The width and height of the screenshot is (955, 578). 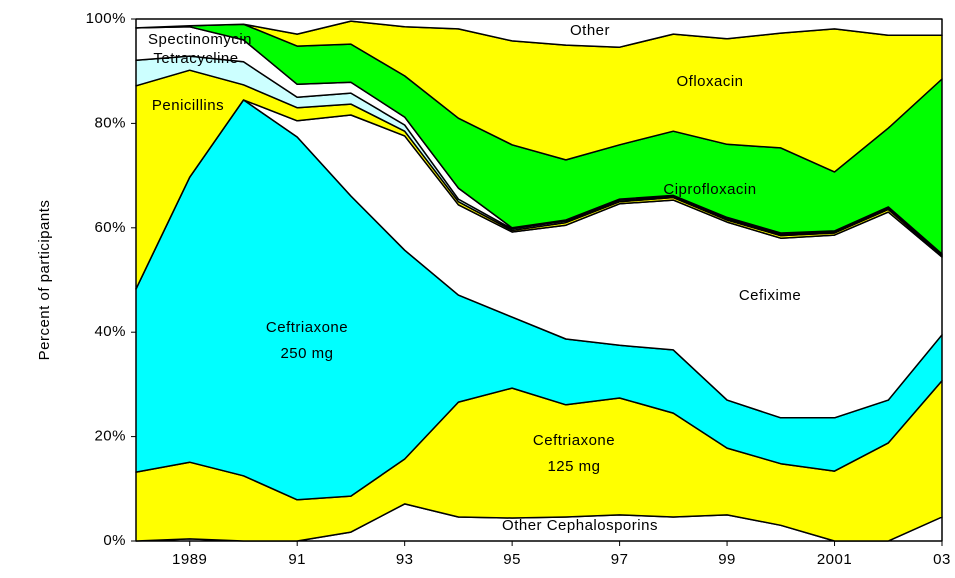 What do you see at coordinates (110, 122) in the screenshot?
I see `y-tick-label: 80%` at bounding box center [110, 122].